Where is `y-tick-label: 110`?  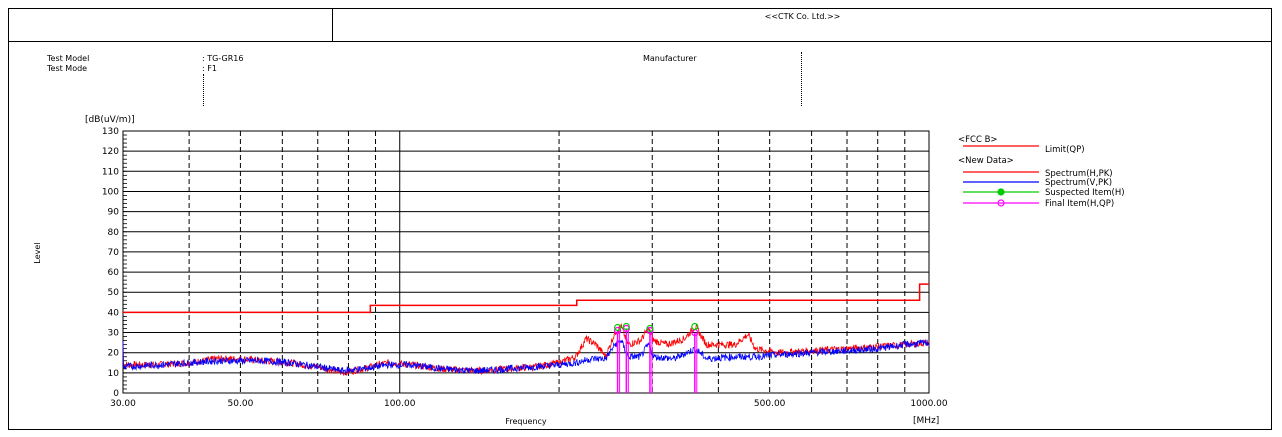 y-tick-label: 110 is located at coordinates (110, 172).